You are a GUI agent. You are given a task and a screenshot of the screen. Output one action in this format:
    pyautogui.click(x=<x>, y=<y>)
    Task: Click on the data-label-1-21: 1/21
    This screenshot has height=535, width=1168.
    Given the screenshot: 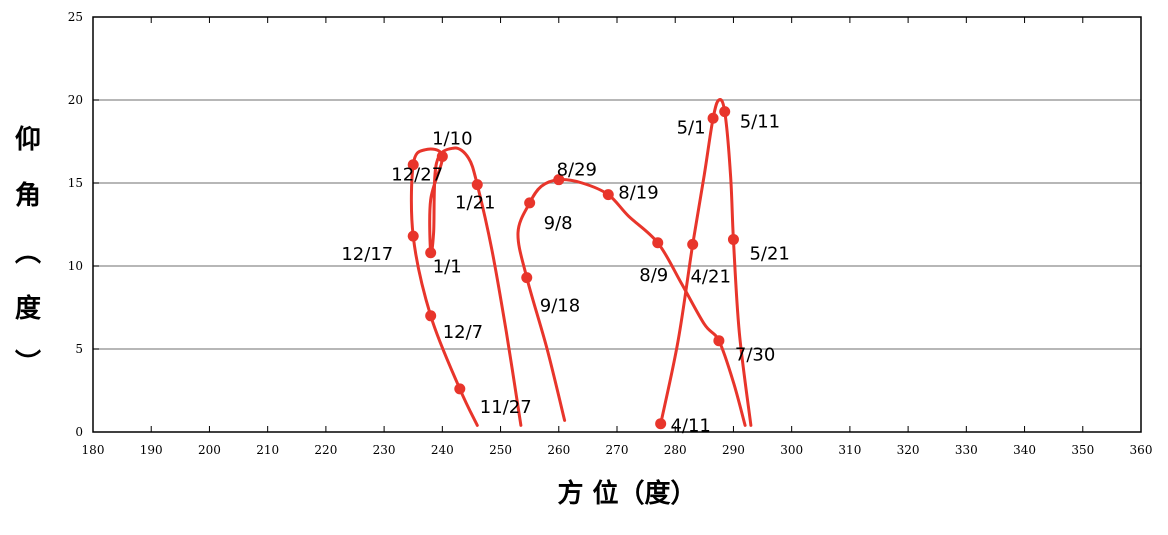 What is the action you would take?
    pyautogui.click(x=475, y=203)
    